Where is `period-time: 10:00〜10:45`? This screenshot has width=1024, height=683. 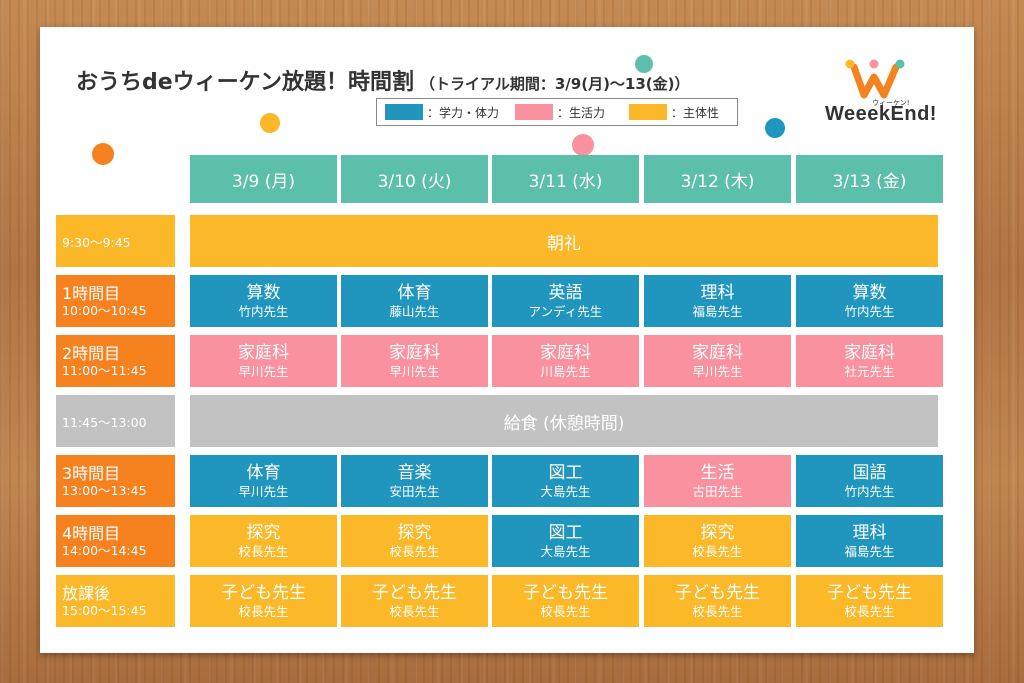
period-time: 10:00〜10:45 is located at coordinates (104, 310).